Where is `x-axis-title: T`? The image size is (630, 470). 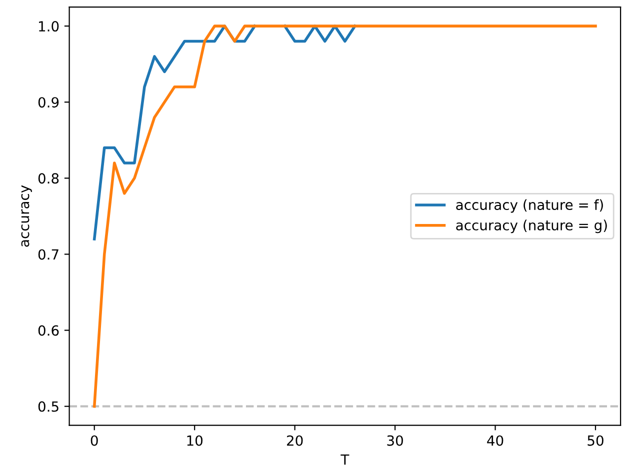
x-axis-title: T is located at coordinates (345, 459).